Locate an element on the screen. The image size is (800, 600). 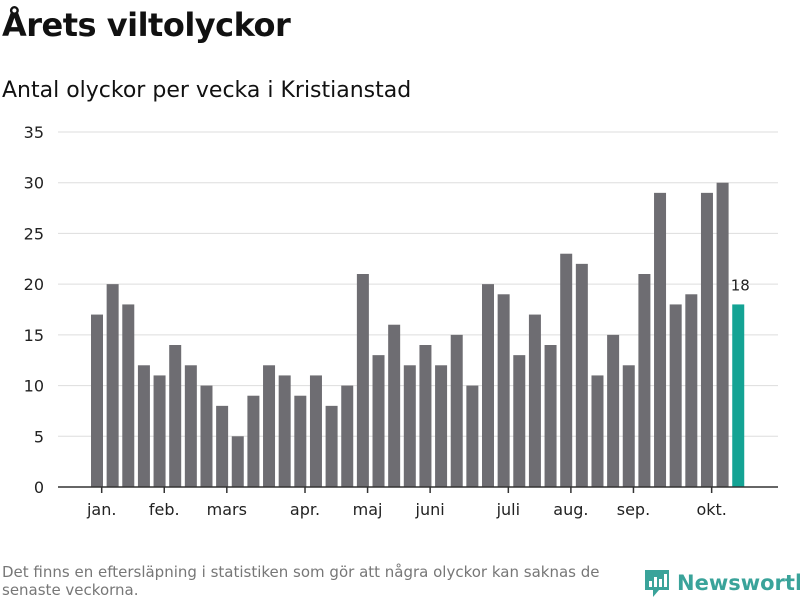
y-tick-label: 20 is located at coordinates (34, 284).